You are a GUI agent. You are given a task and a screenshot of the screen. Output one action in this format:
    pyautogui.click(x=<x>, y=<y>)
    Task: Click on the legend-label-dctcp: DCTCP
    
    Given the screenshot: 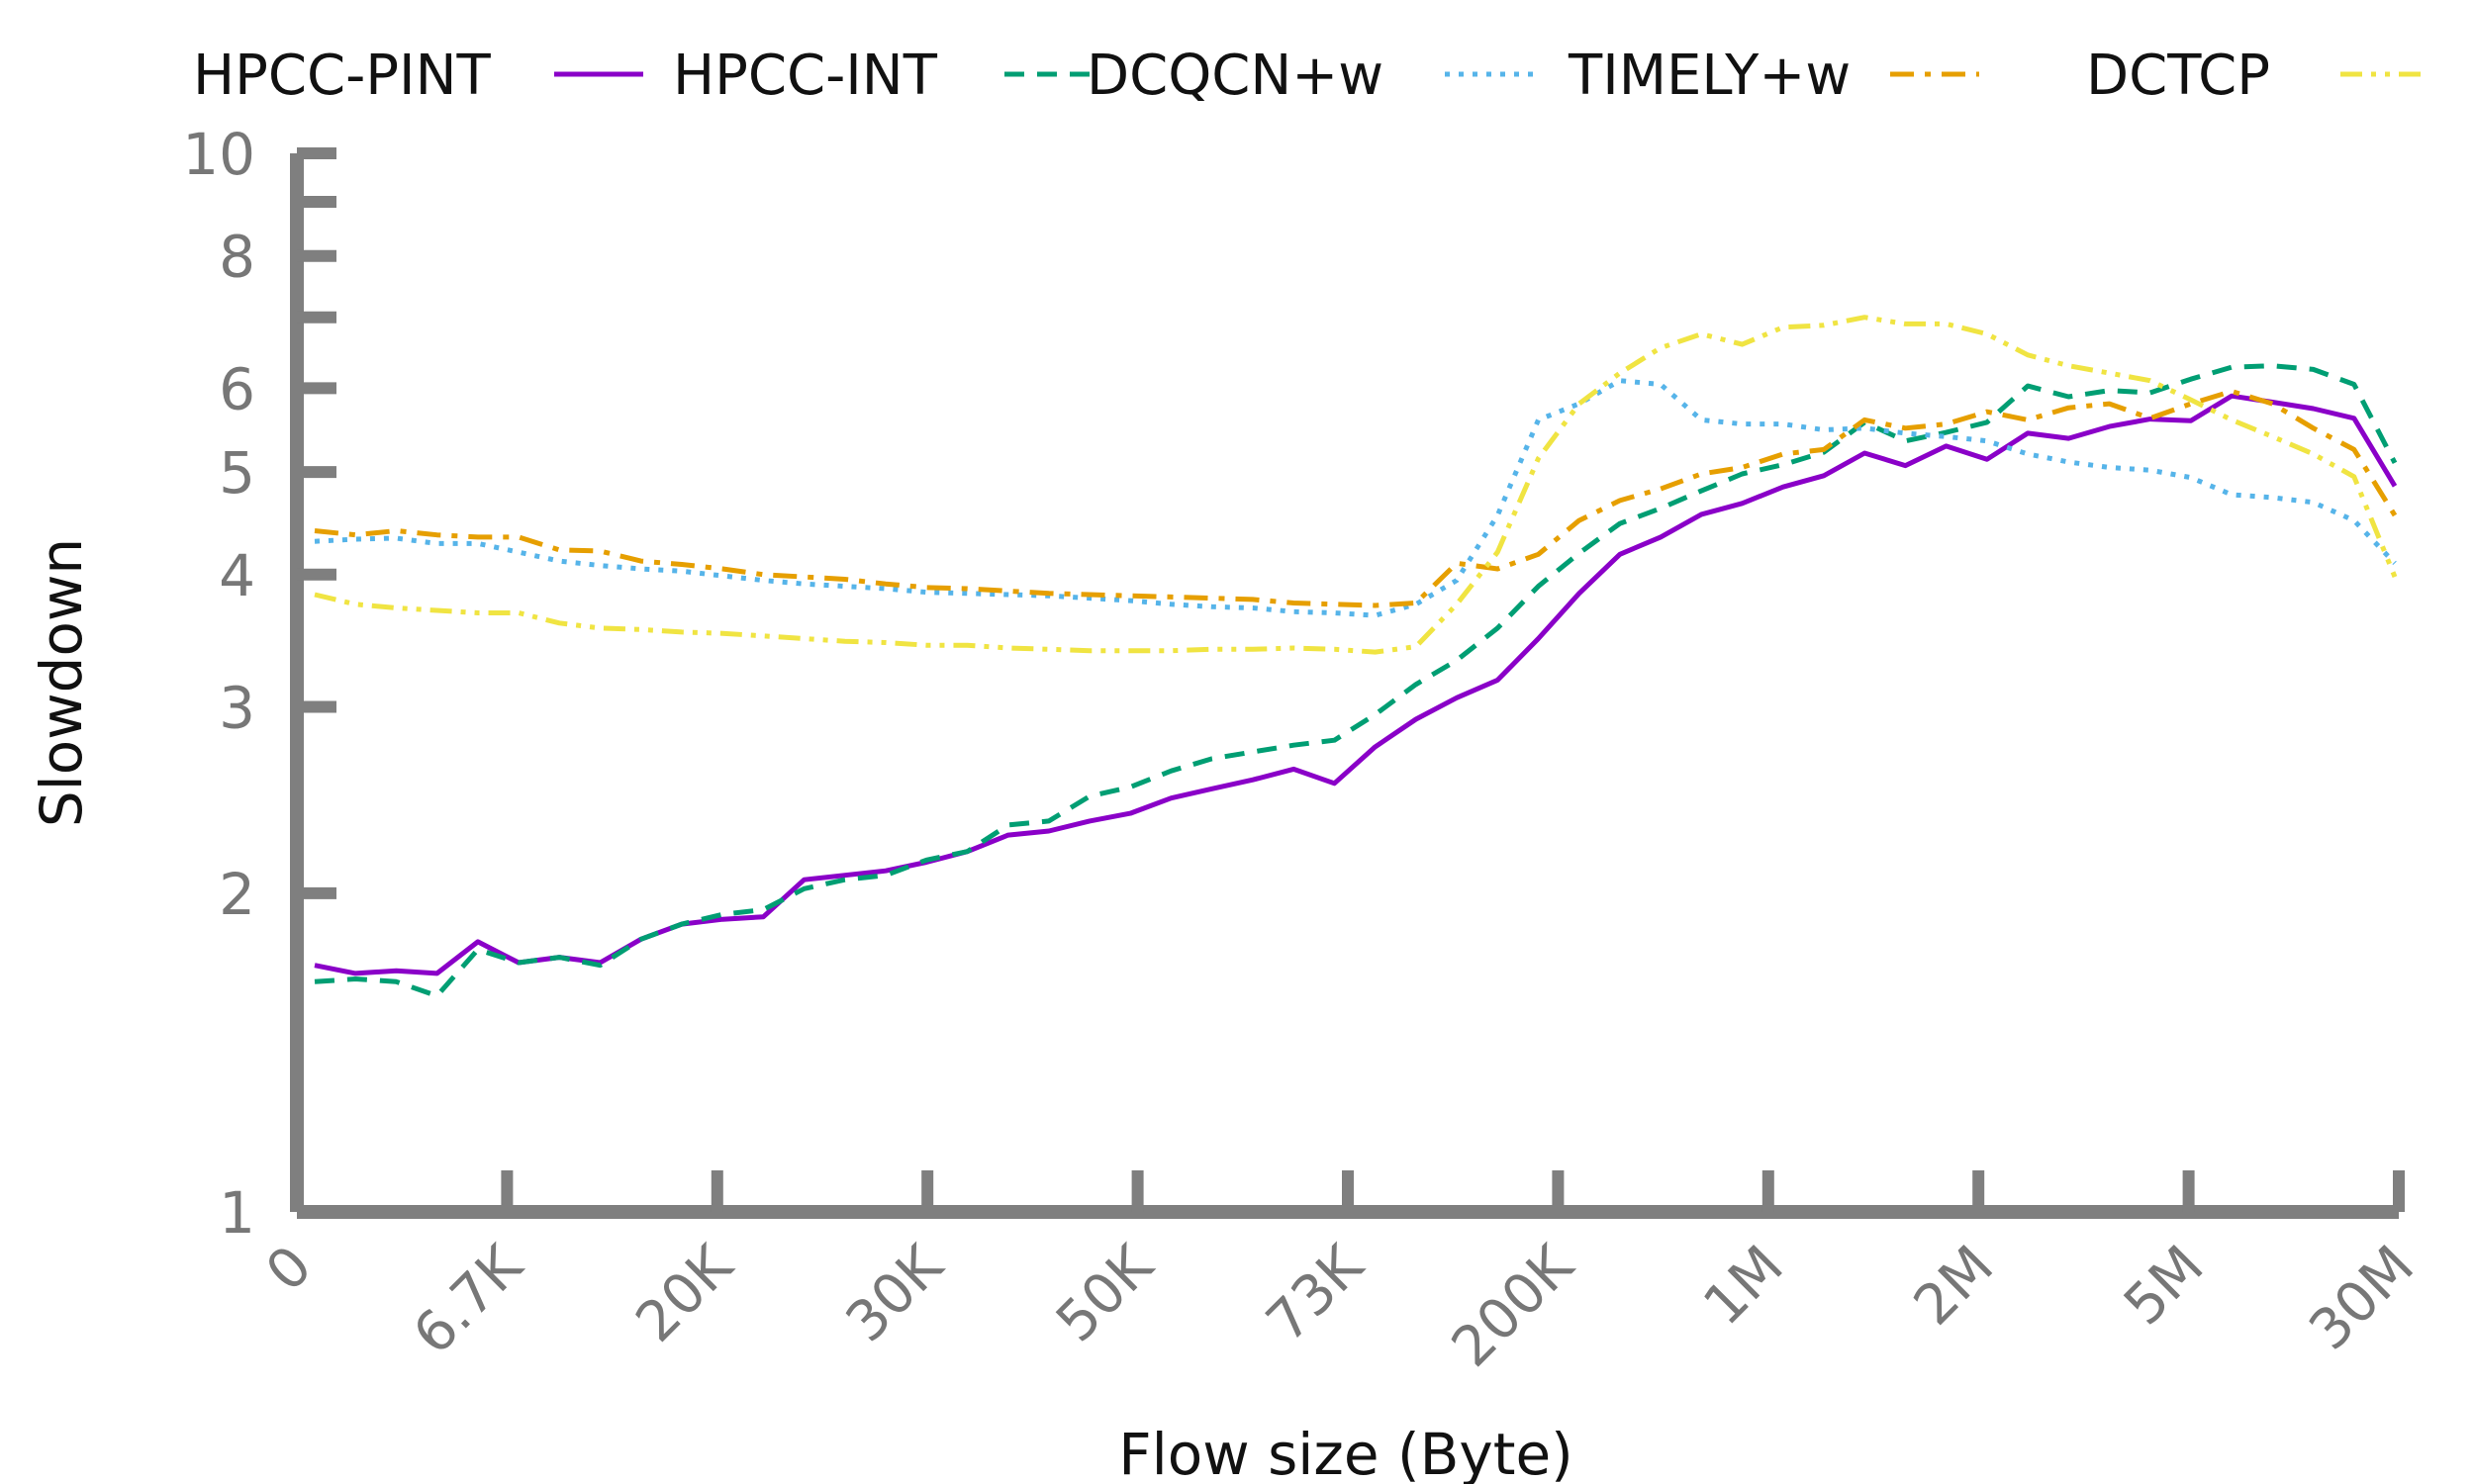 What is the action you would take?
    pyautogui.click(x=2178, y=76)
    